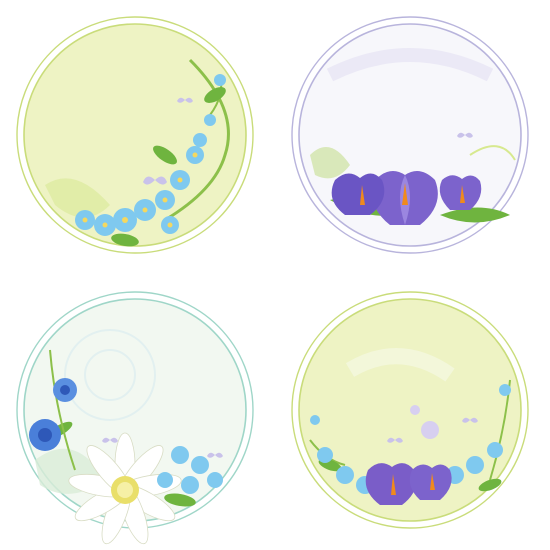  I want to click on flower-centers, so click(140, 190).